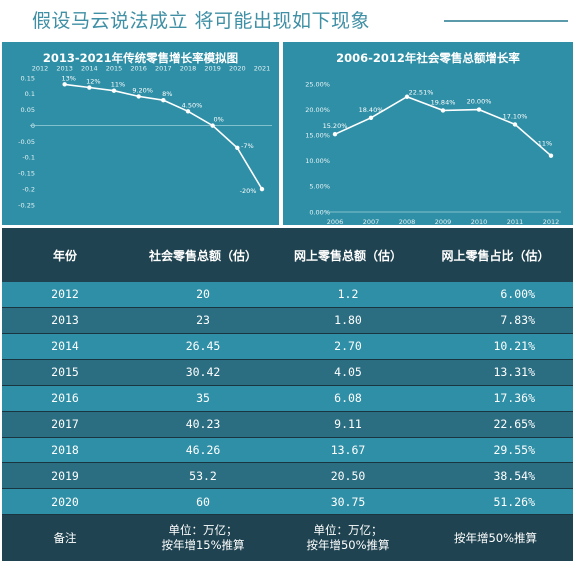  I want to click on table-row: 2018 46.26 13.67 29.55%, so click(287, 450).